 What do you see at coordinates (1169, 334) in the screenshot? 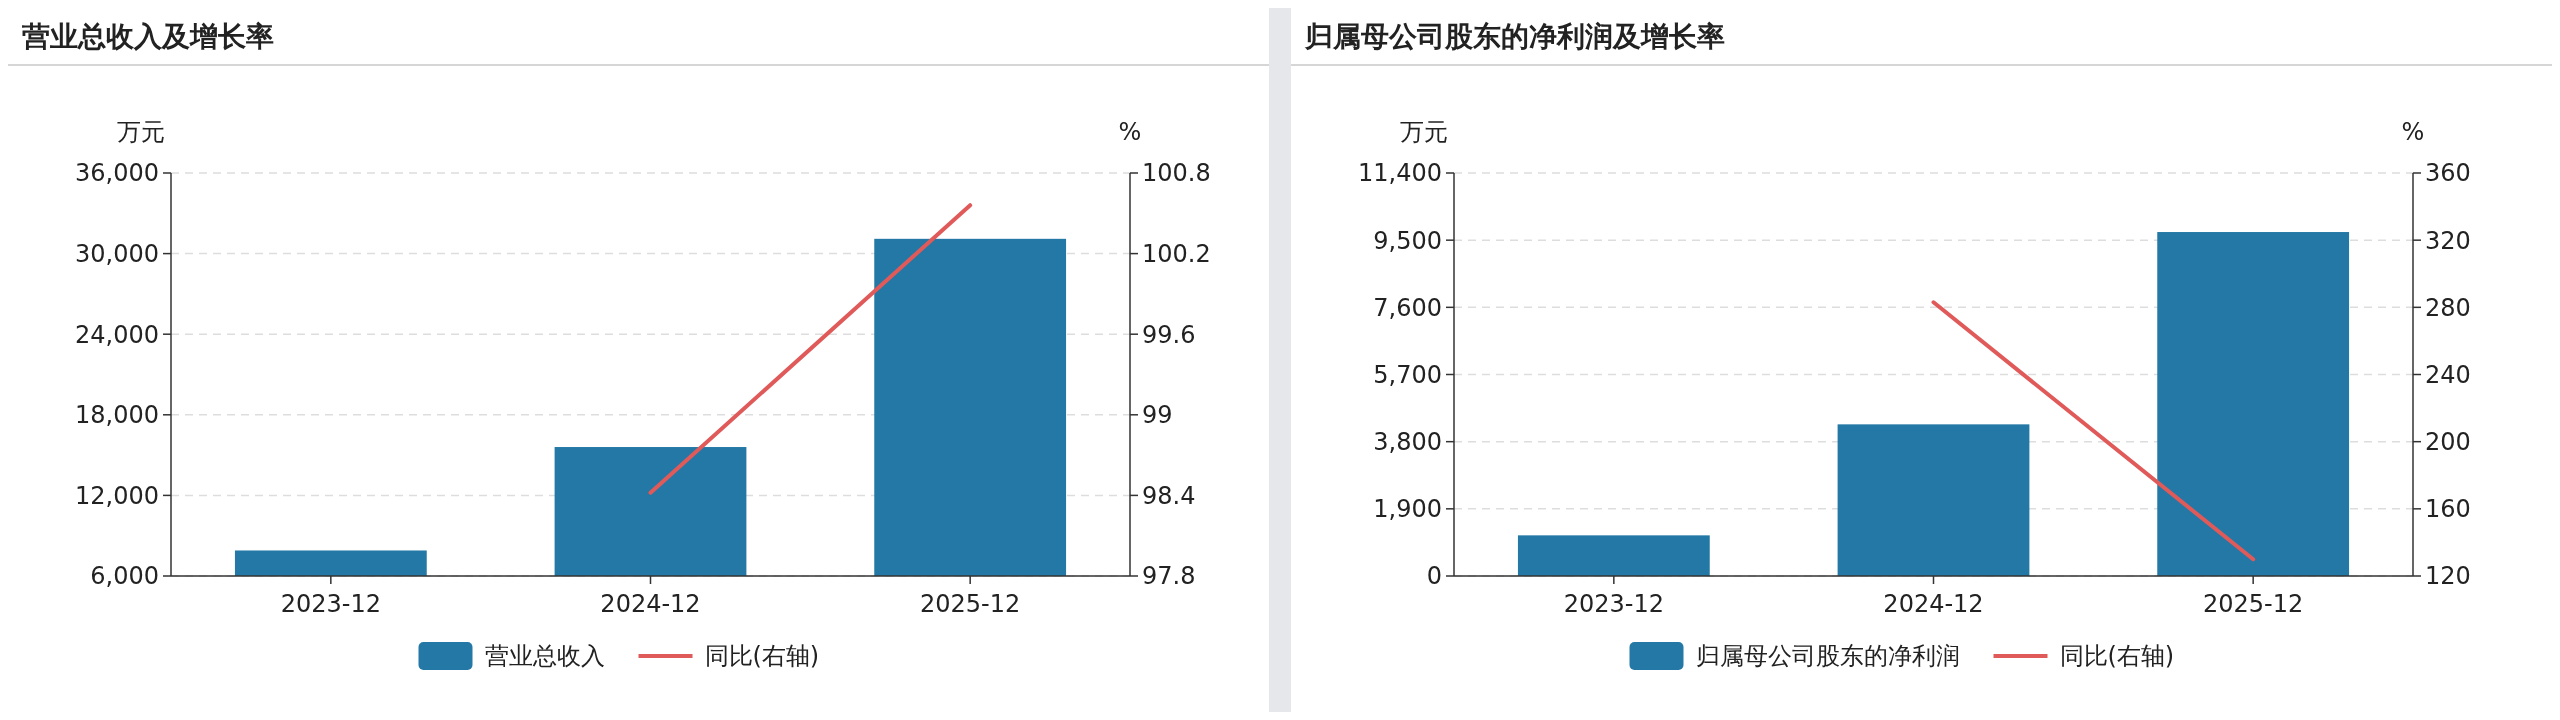
I see `y2-tick-label: 99.6` at bounding box center [1169, 334].